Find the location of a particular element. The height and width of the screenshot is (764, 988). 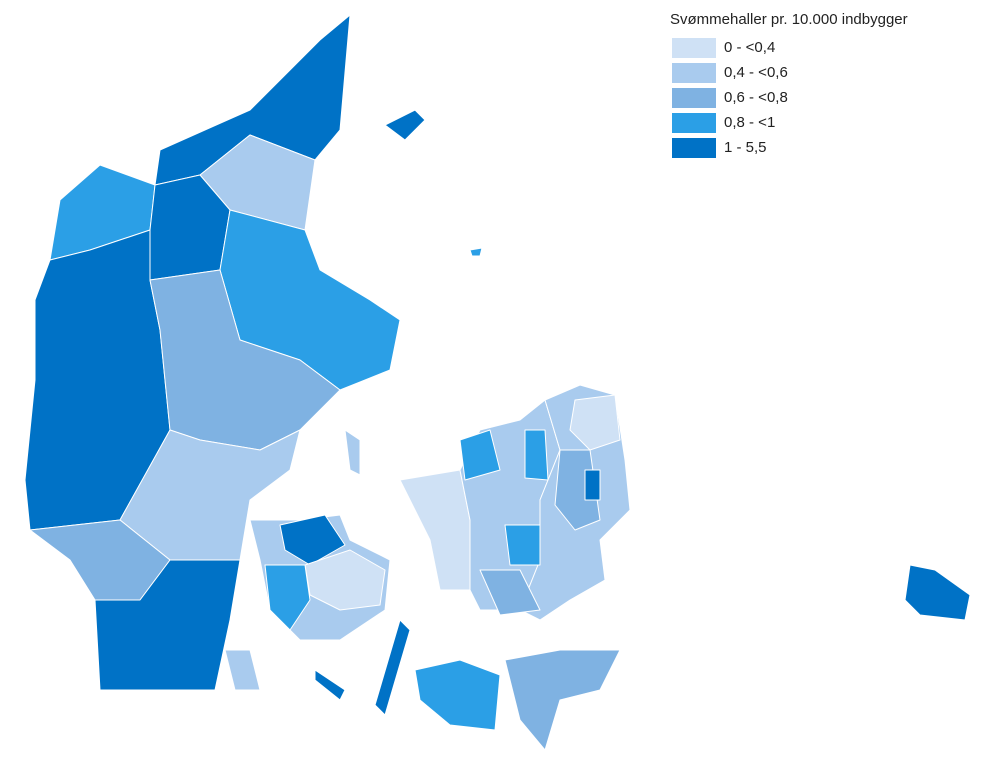

legend-title: Svømmehaller pr. 10.000 indbygger is located at coordinates (789, 19).